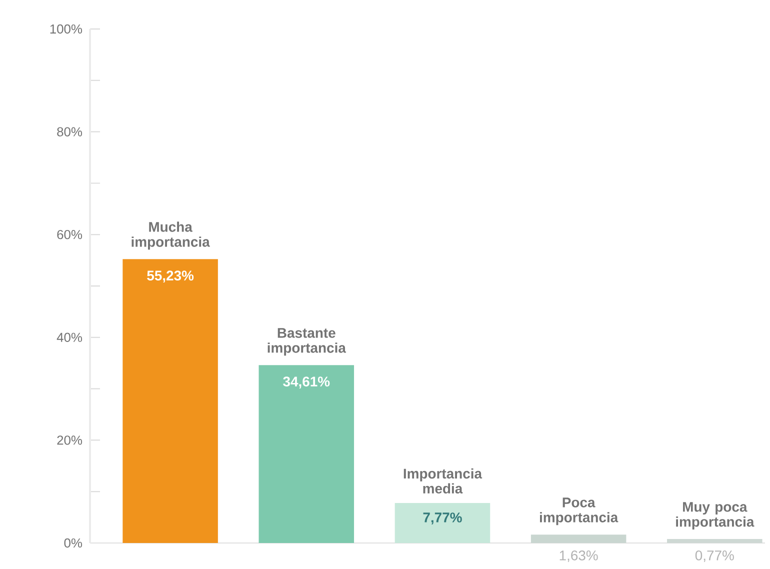  Describe the element at coordinates (306, 382) in the screenshot. I see `data-label: 34,61%` at that location.